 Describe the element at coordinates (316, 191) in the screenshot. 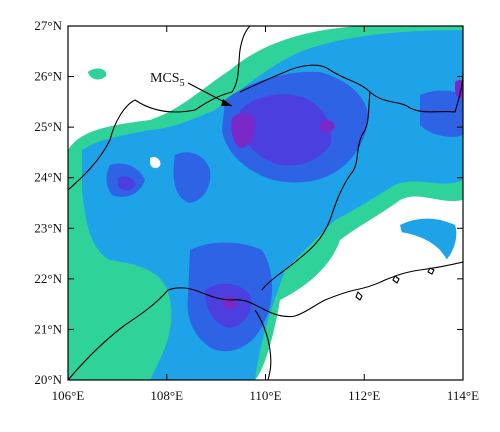

I see `border-line-inner` at that location.